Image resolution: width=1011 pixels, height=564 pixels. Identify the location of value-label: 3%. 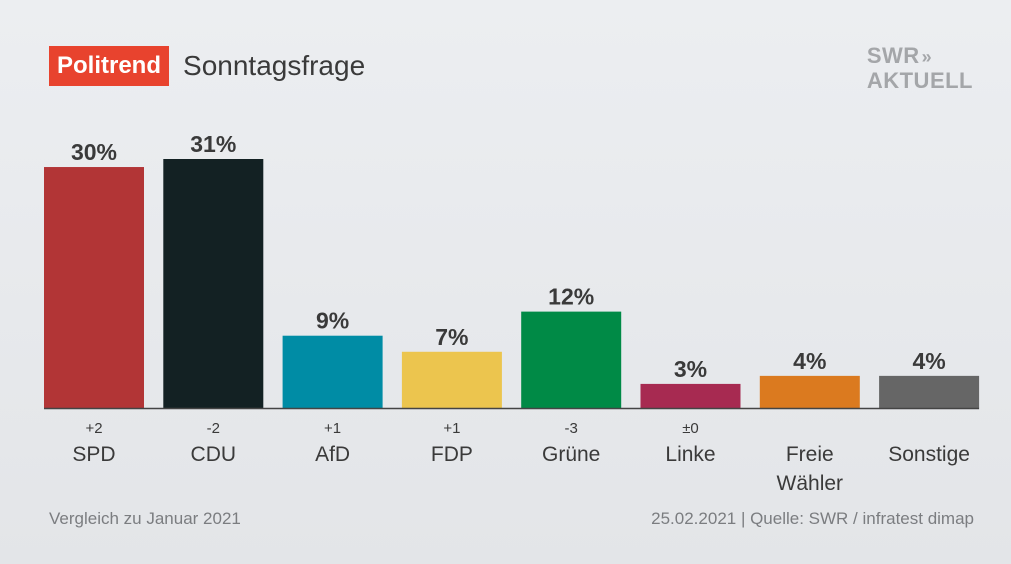
(690, 369).